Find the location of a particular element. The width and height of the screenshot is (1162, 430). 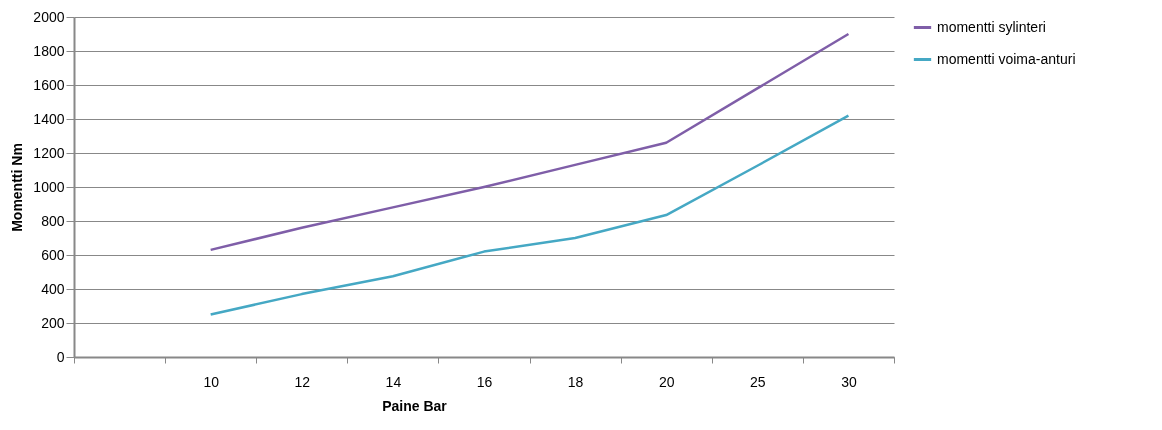

y-tick-label: 1600 is located at coordinates (49, 84).